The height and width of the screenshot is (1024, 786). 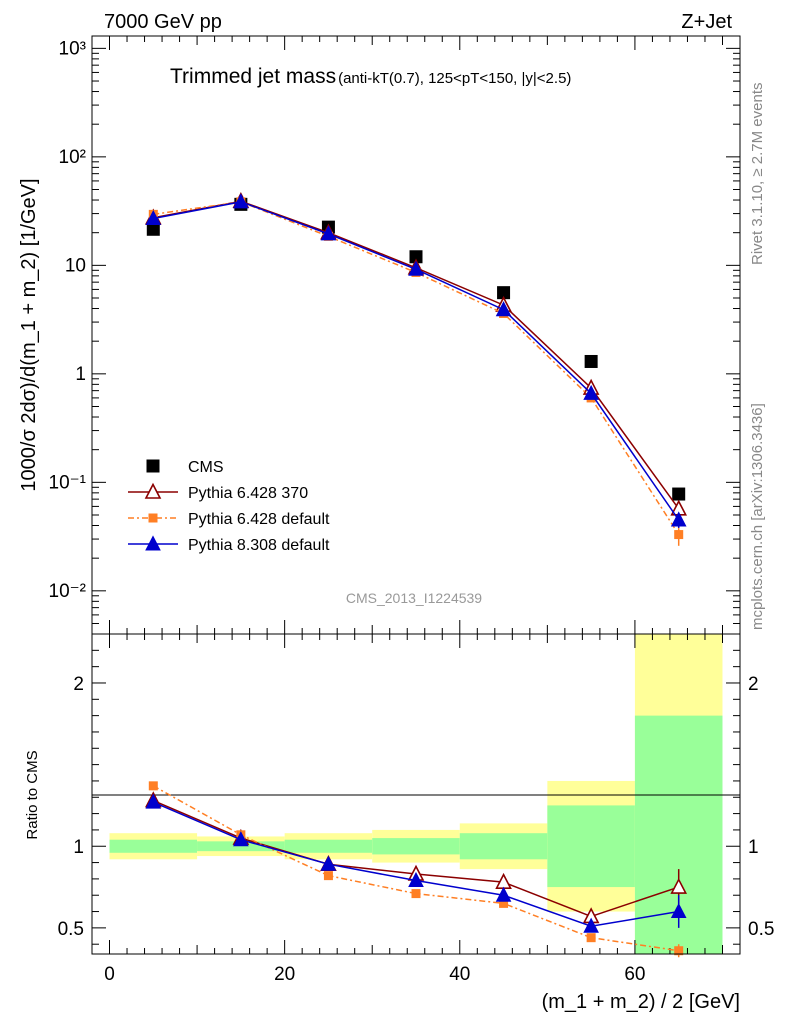 I want to click on rivet-label: Rivet 3.1.10, ≥ 2.7M events, so click(x=757, y=174).